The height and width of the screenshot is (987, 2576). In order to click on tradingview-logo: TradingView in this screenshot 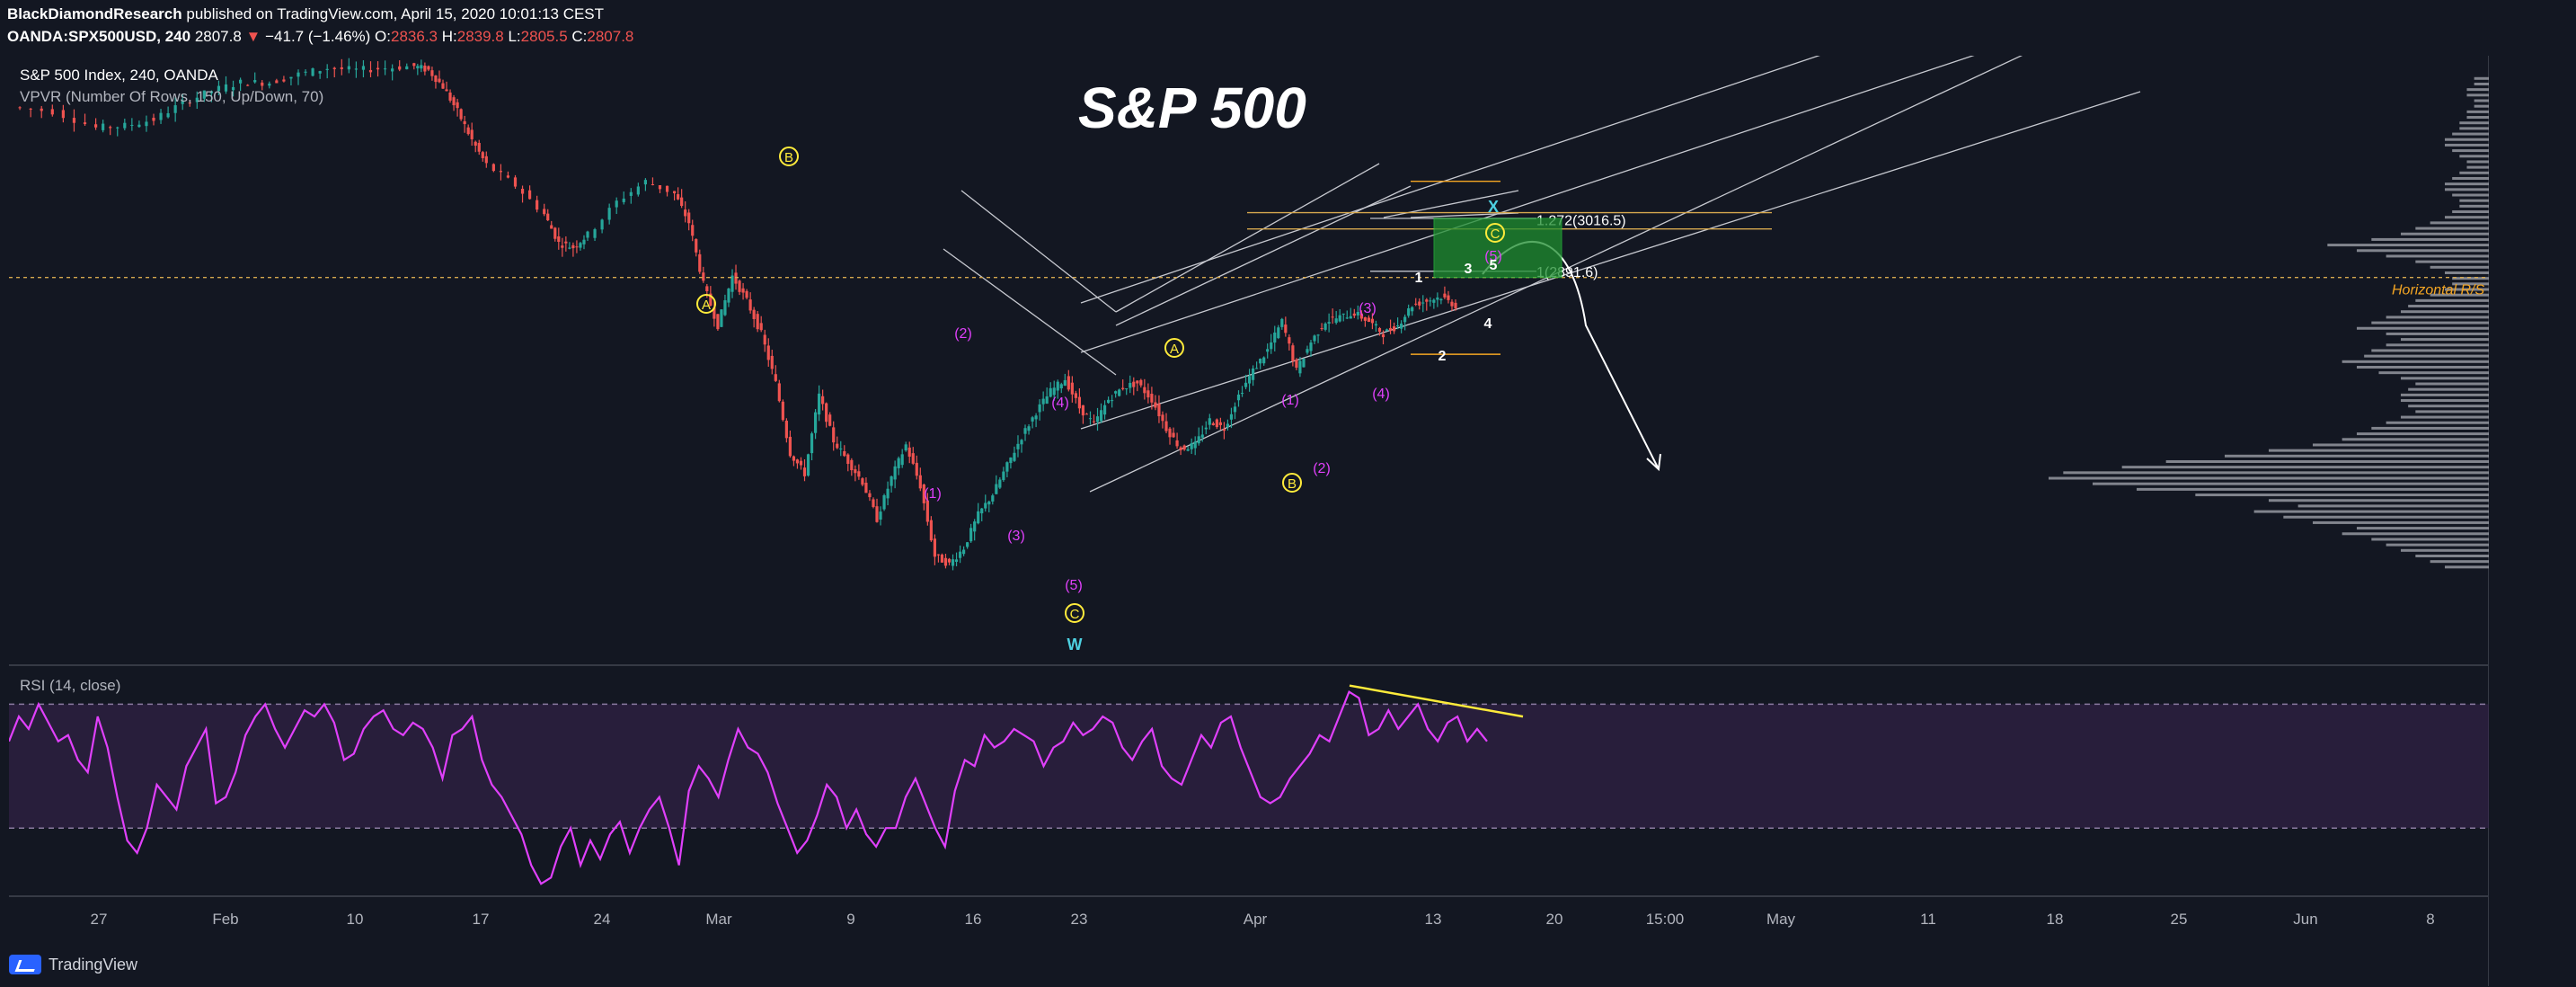, I will do `click(73, 964)`.